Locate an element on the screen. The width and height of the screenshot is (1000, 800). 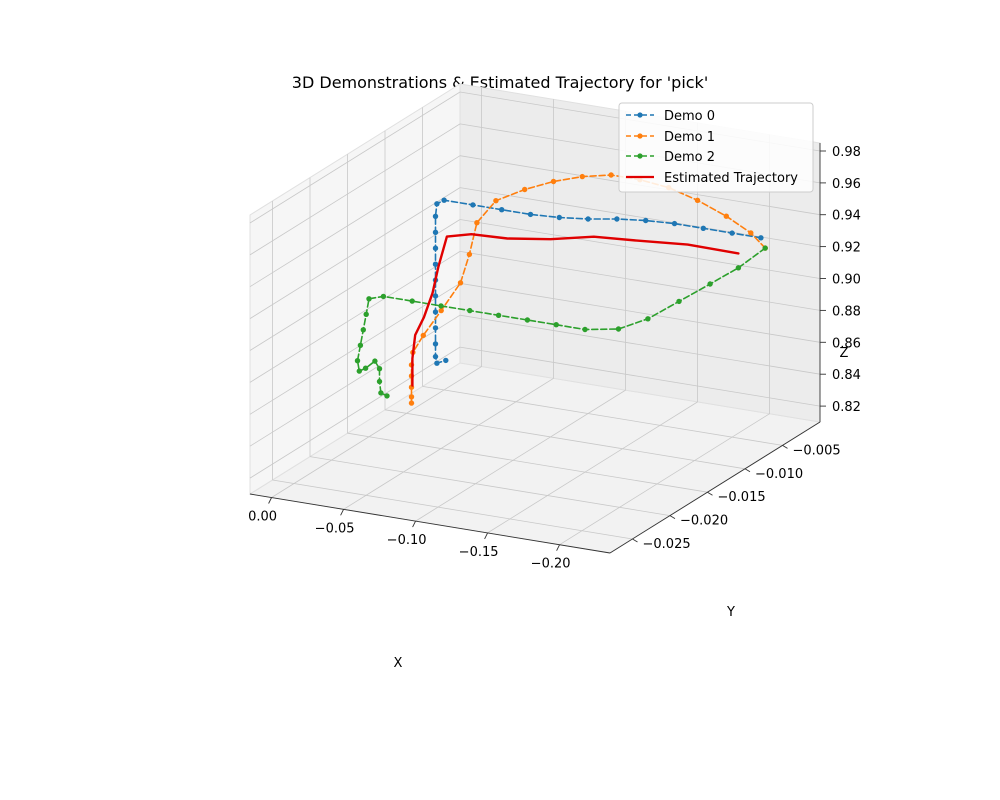
z-tick-label: 0.84 is located at coordinates (846, 375).